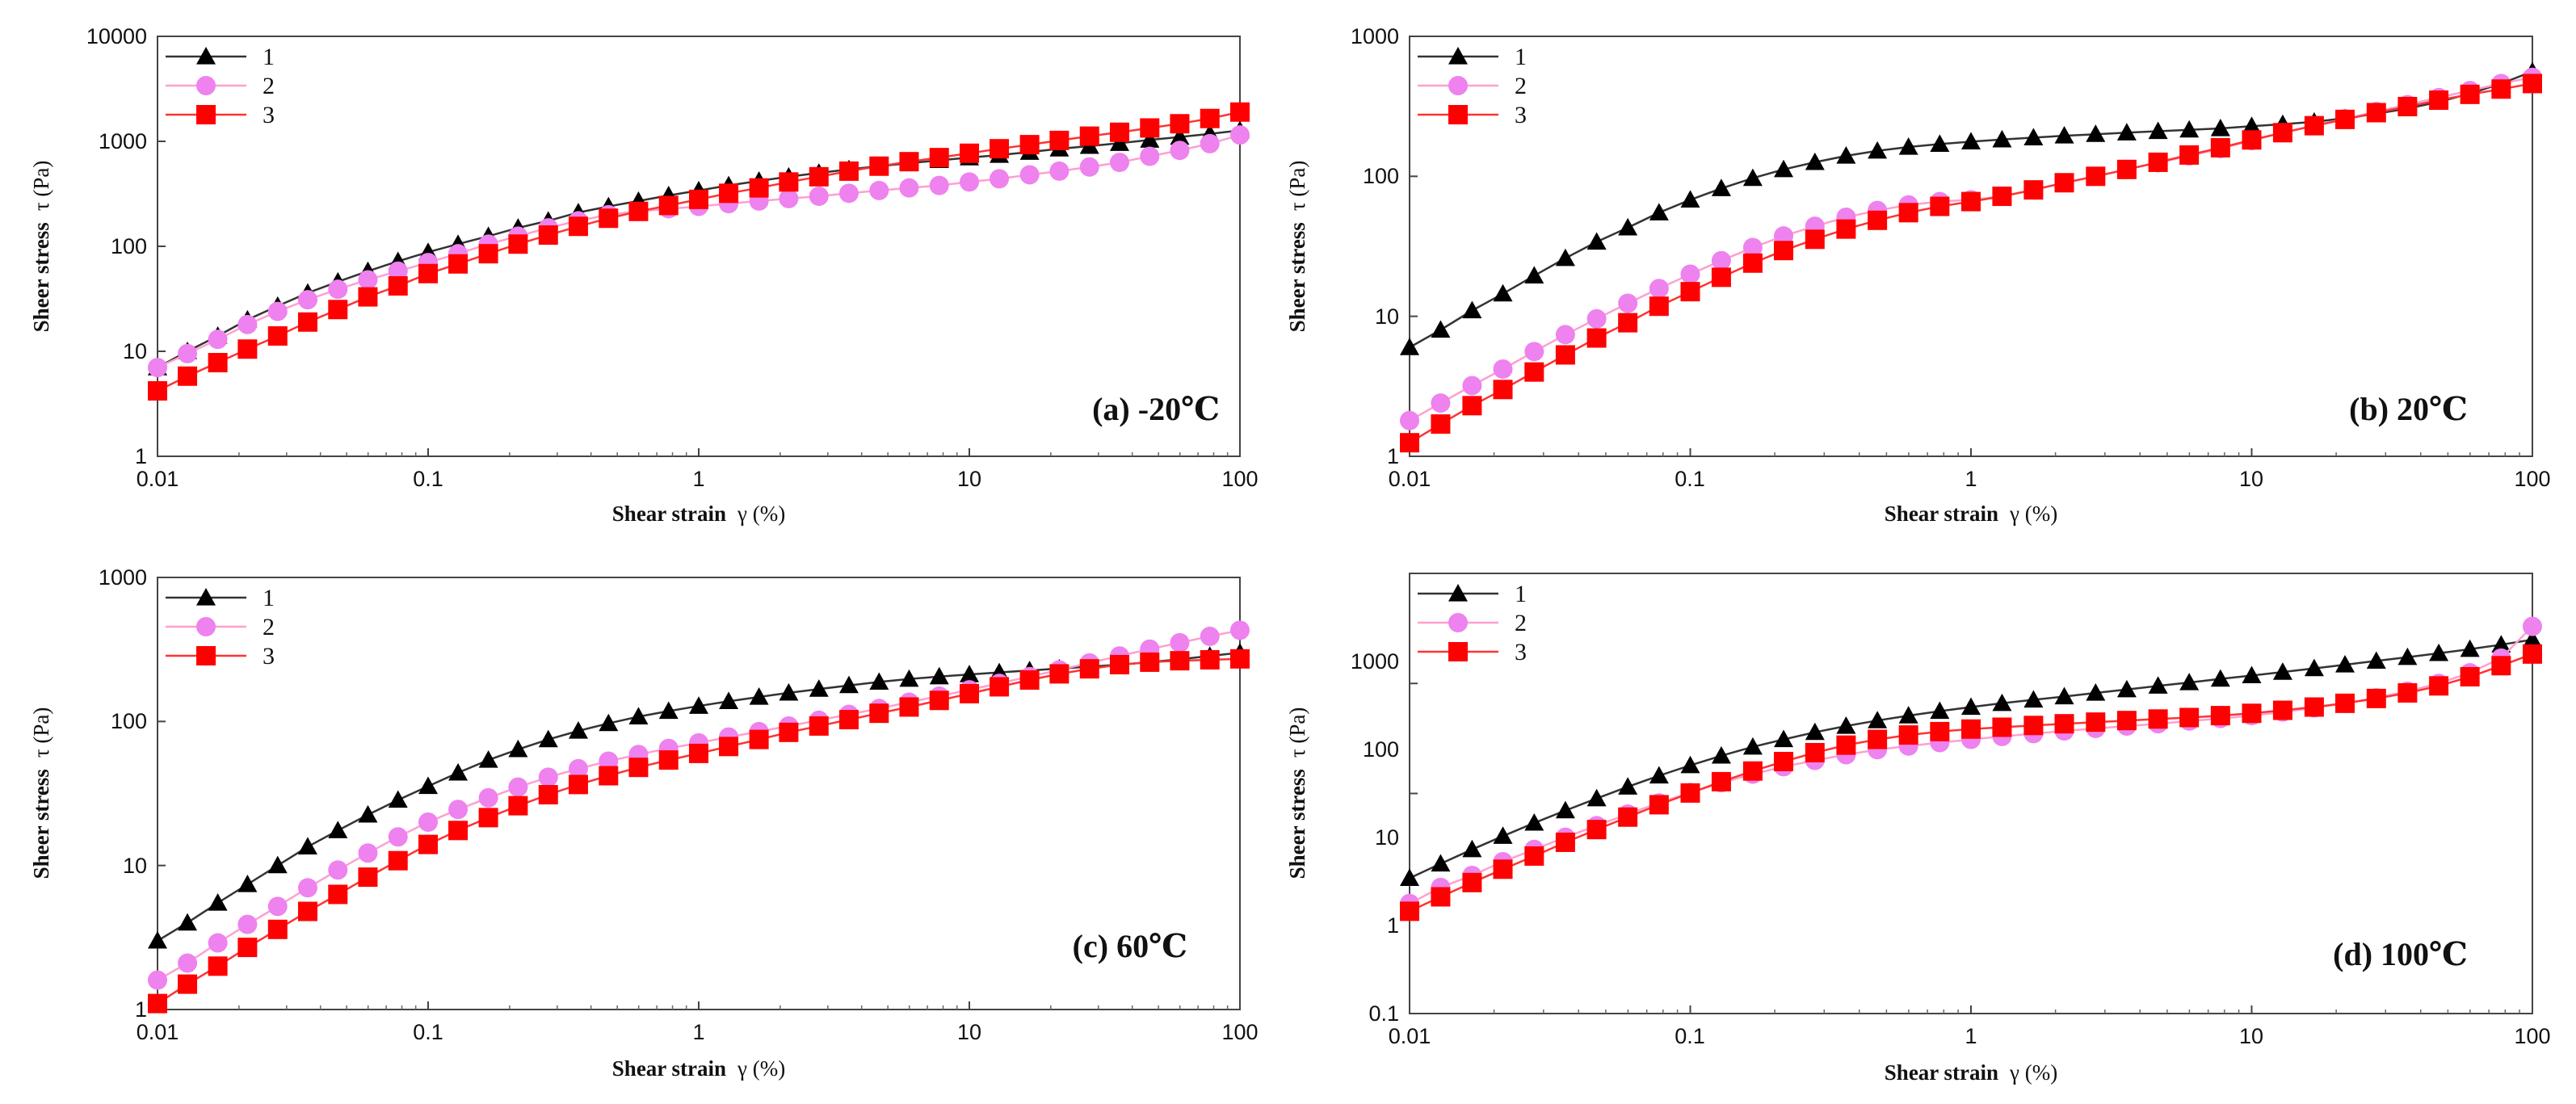 Image resolution: width=2576 pixels, height=1104 pixels. Describe the element at coordinates (1971, 768) in the screenshot. I see `series-layer` at that location.